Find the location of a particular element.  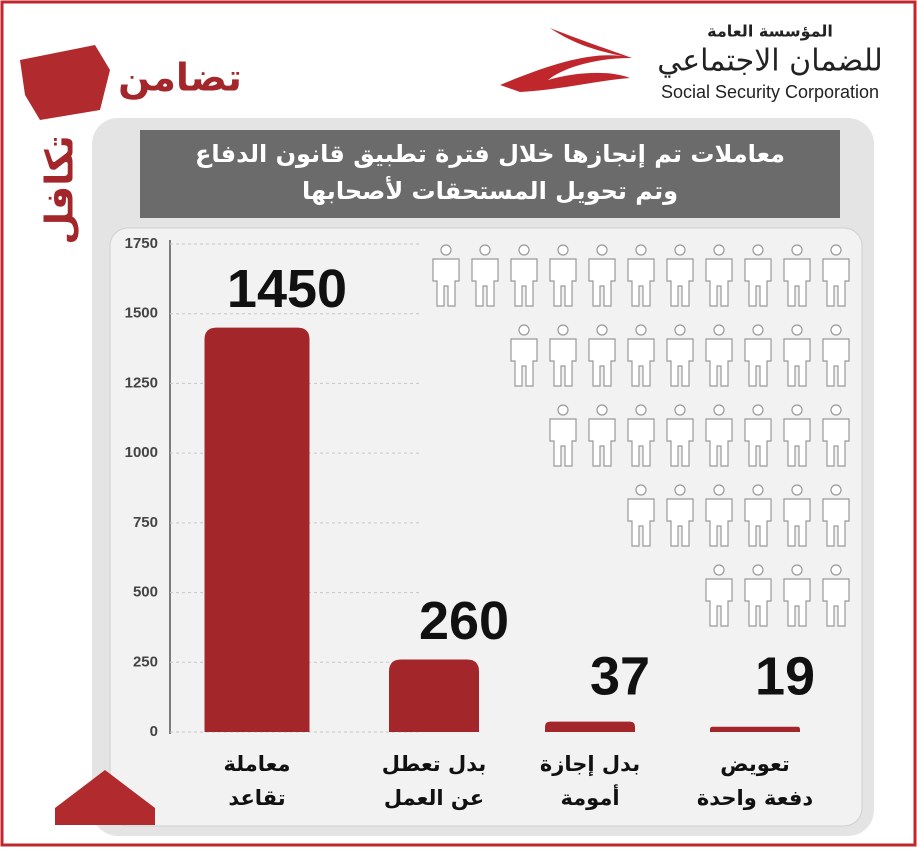

x-tick-label: معاملة is located at coordinates (256, 764).